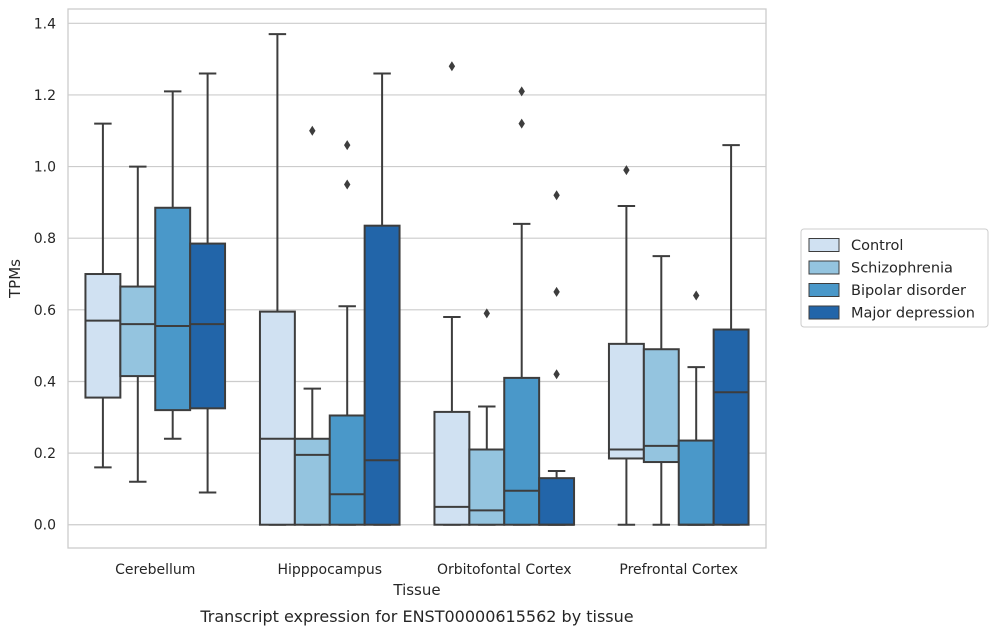 This screenshot has height=634, width=997. Describe the element at coordinates (329, 570) in the screenshot. I see `x-tick-label: Hipppocampus` at that location.